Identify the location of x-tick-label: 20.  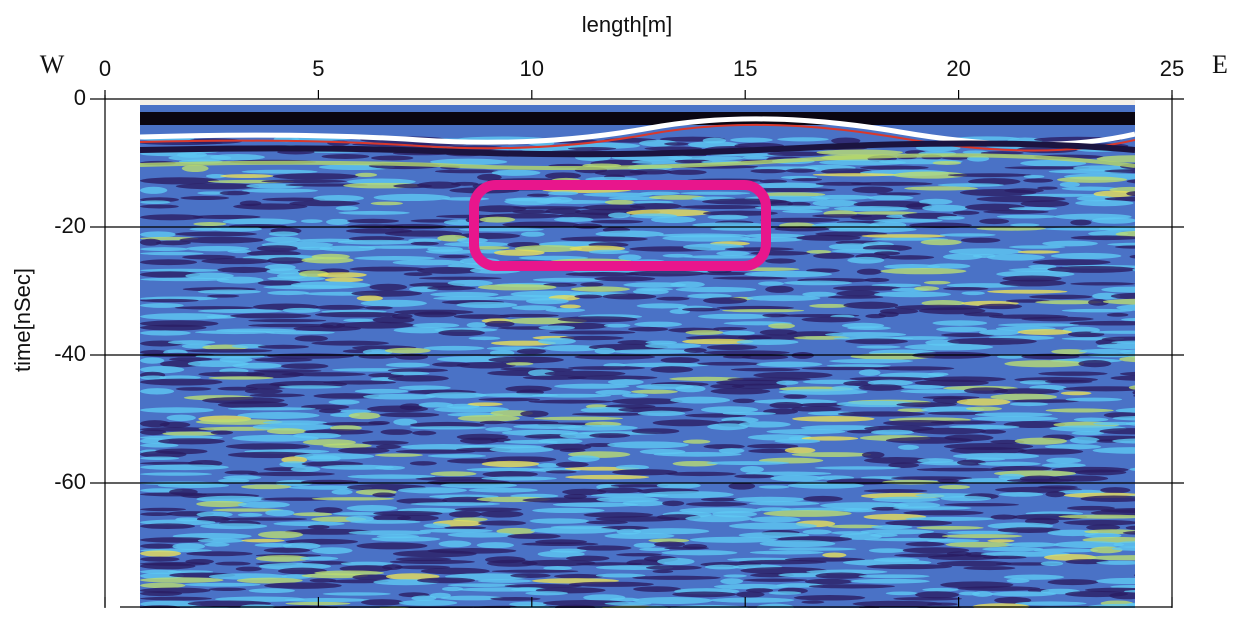
(958, 68).